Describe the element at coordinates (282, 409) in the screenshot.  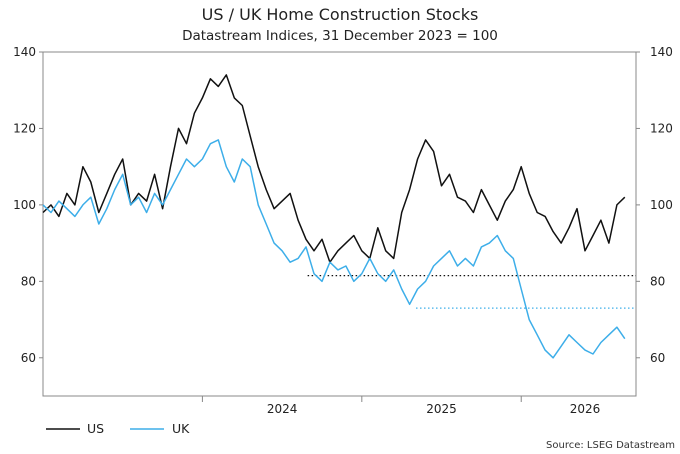
I see `x-year-label: 2024` at that location.